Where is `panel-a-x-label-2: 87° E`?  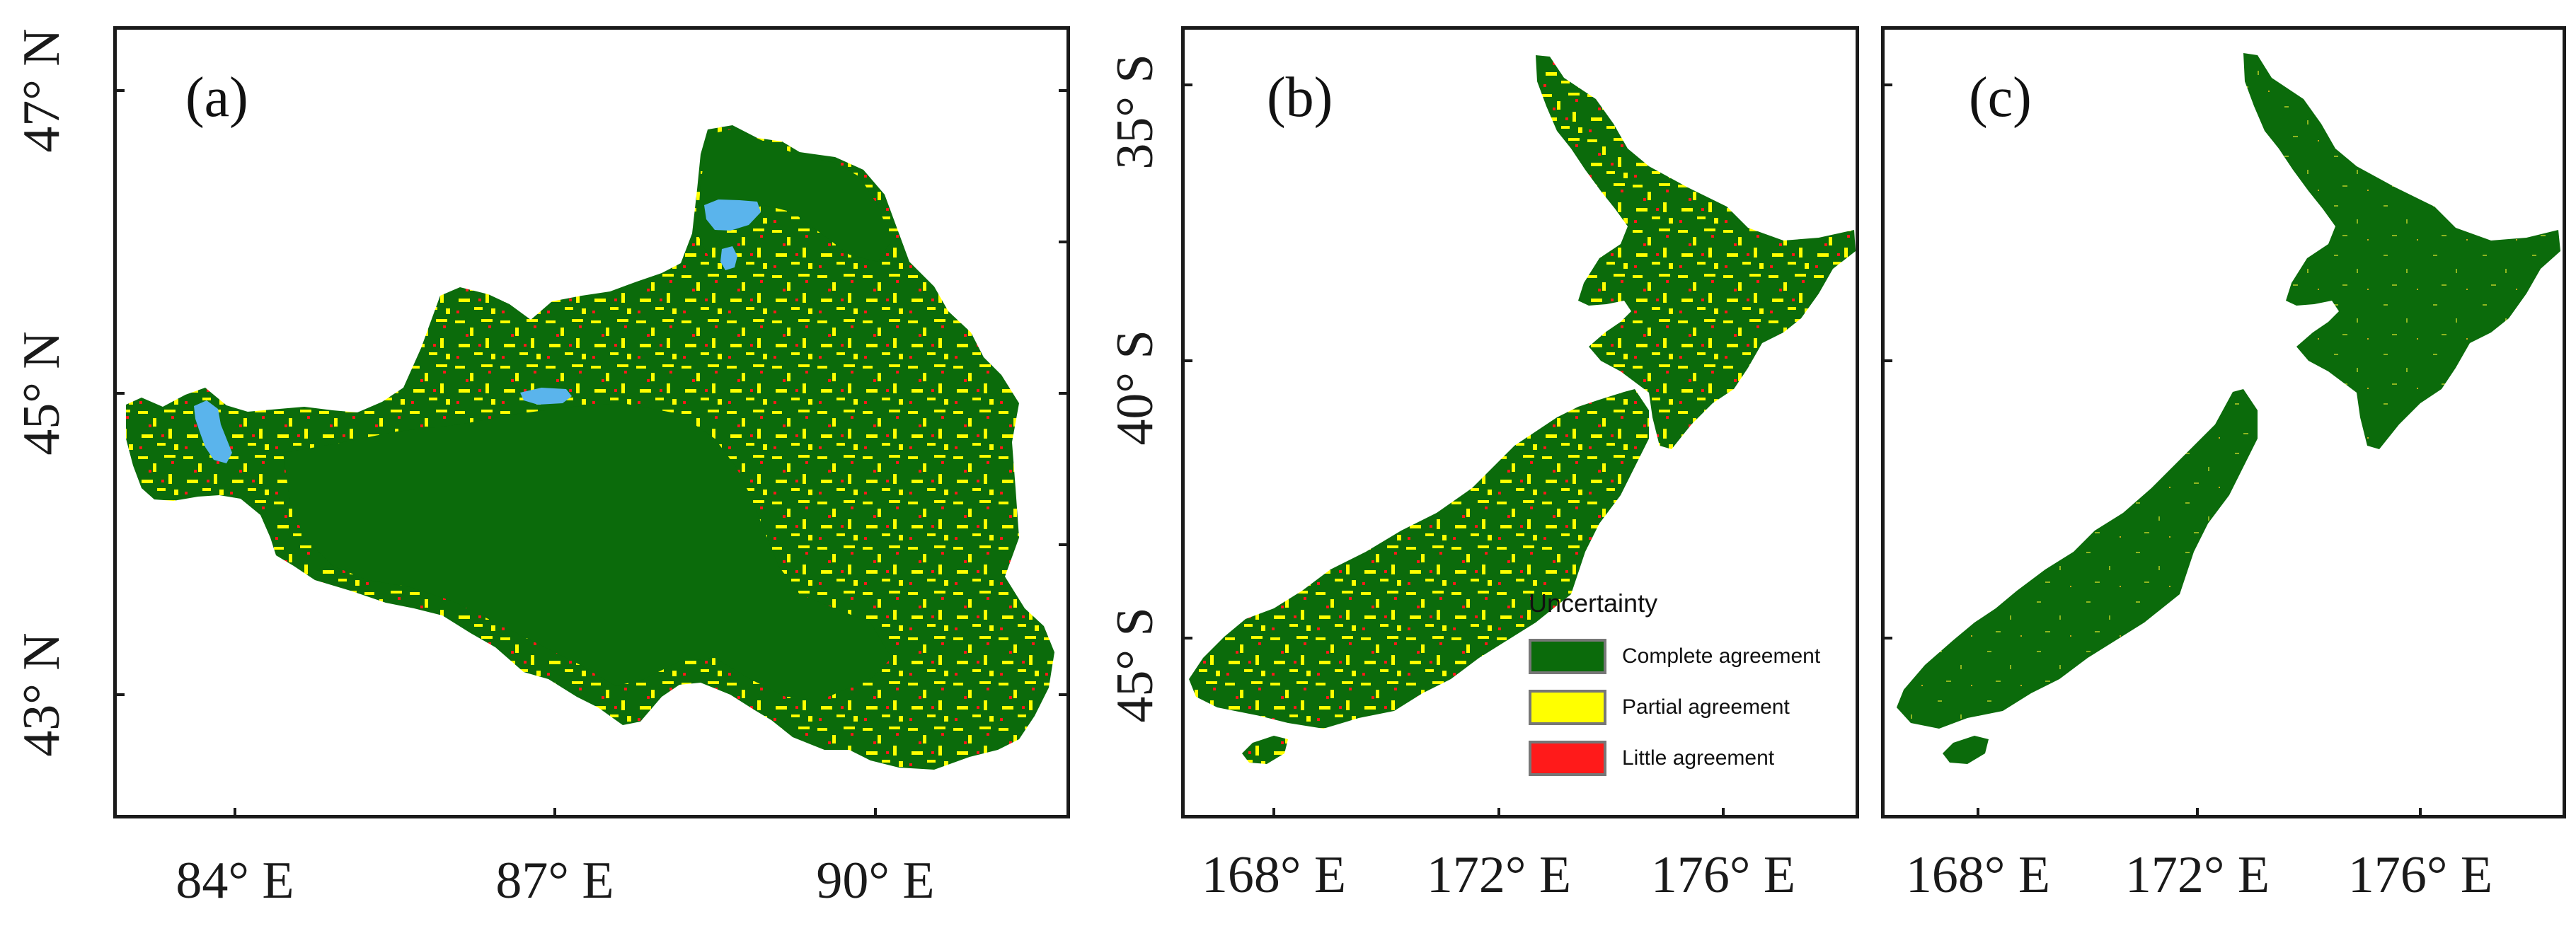
panel-a-x-label-2: 87° E is located at coordinates (555, 881).